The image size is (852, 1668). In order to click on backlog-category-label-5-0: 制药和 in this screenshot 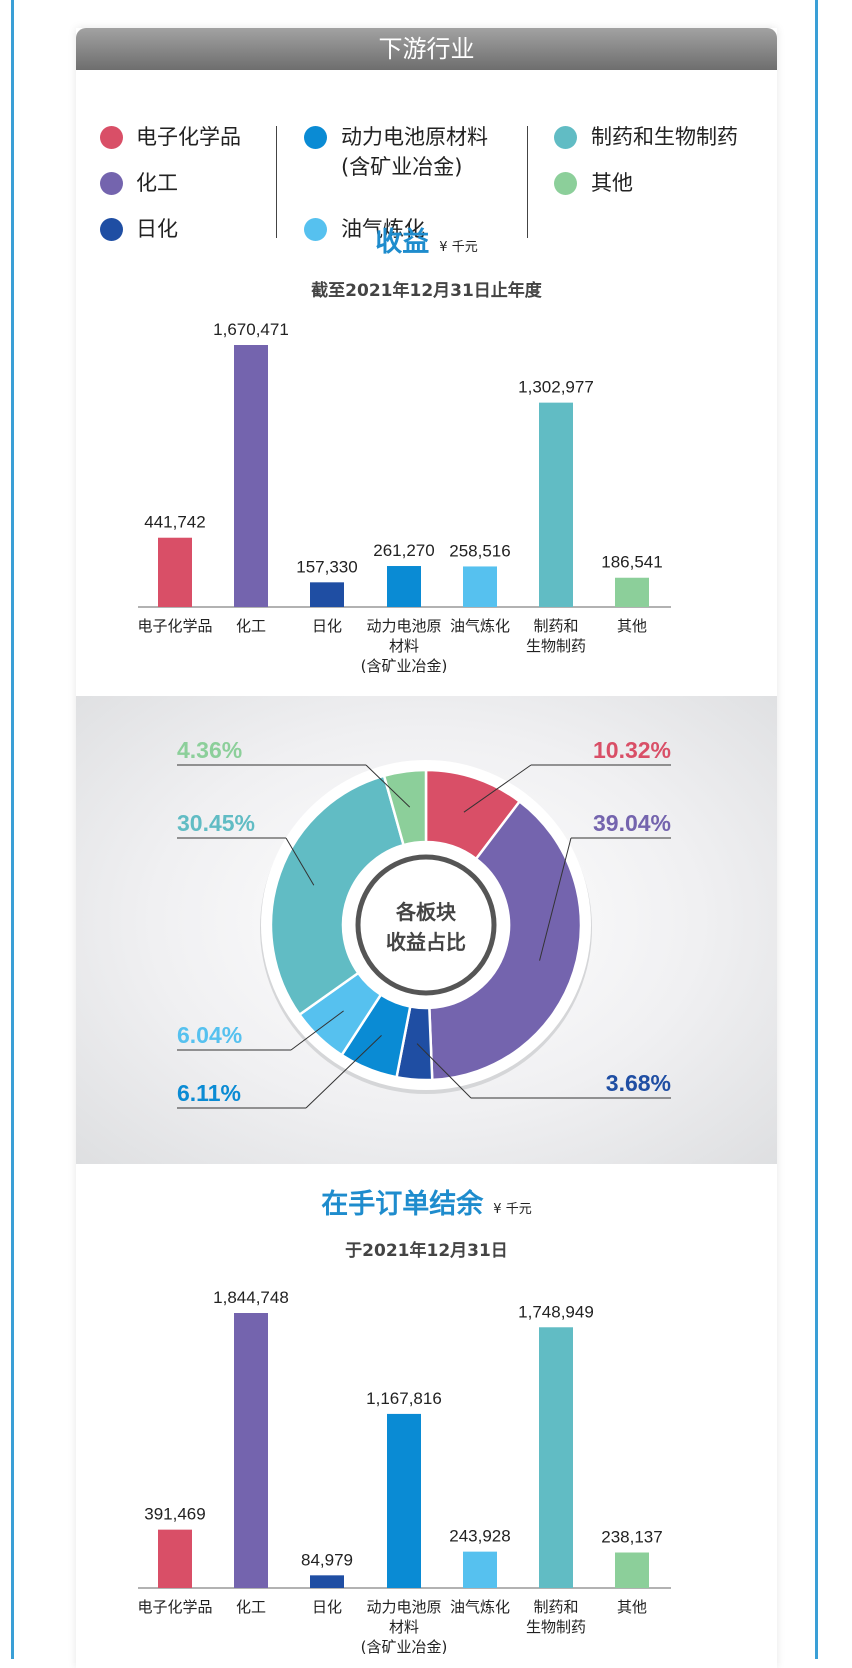, I will do `click(555, 1607)`.